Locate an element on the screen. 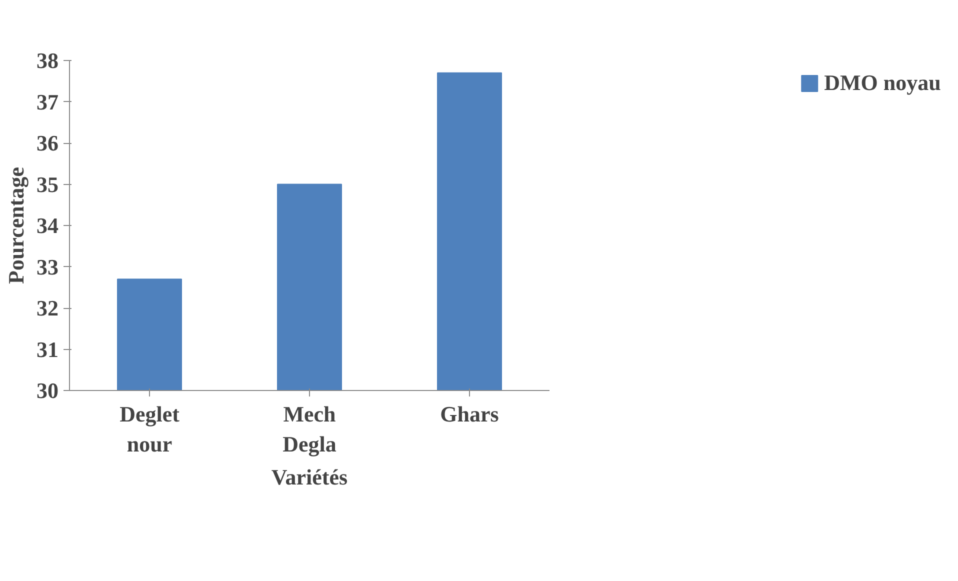 Image resolution: width=958 pixels, height=581 pixels. legend-label: DMO noyau is located at coordinates (882, 83).